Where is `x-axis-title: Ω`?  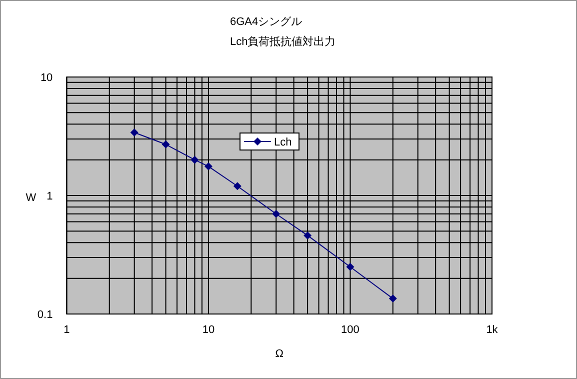
x-axis-title: Ω is located at coordinates (279, 354).